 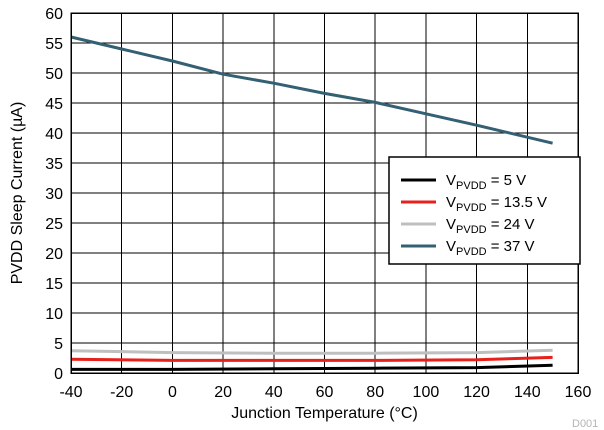 I want to click on y-tick-label: 50, so click(x=54, y=74).